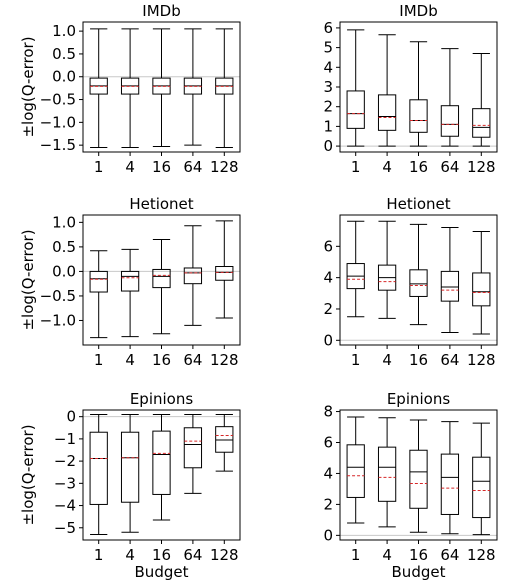  Describe the element at coordinates (65, 461) in the screenshot. I see `y-tick-label: −2` at that location.